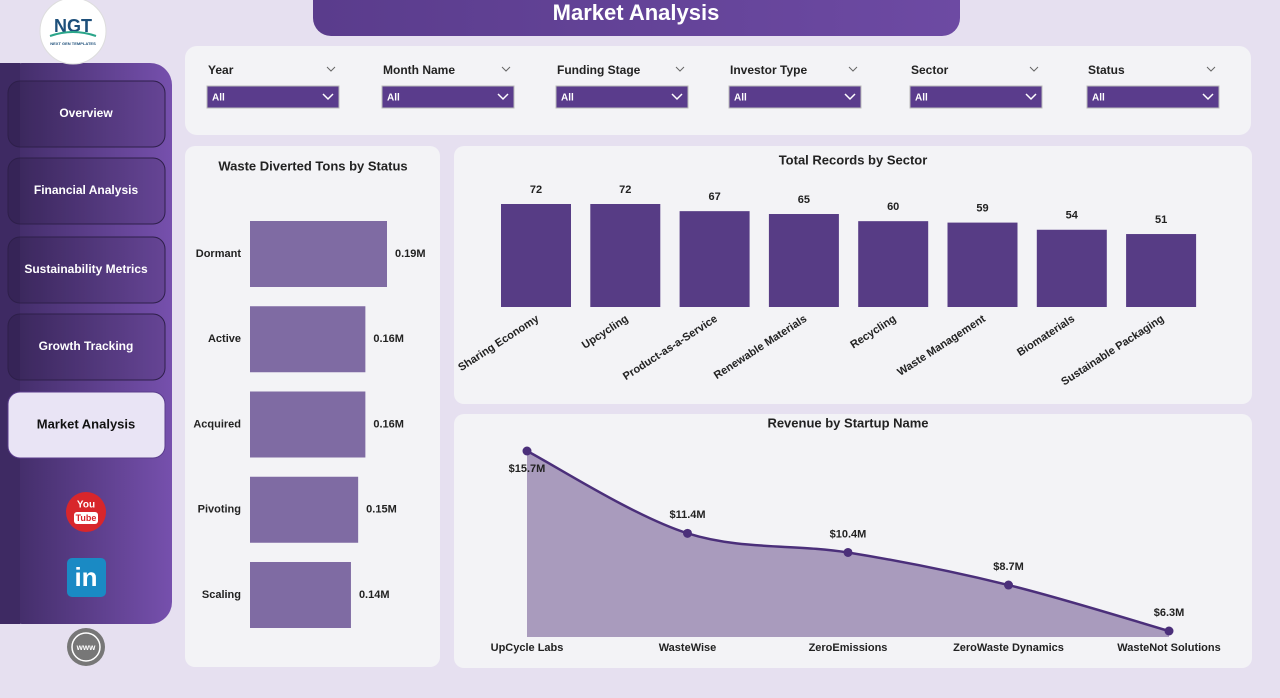 Image resolution: width=1280 pixels, height=698 pixels. Describe the element at coordinates (982, 209) in the screenshot. I see `data-label: 59` at that location.